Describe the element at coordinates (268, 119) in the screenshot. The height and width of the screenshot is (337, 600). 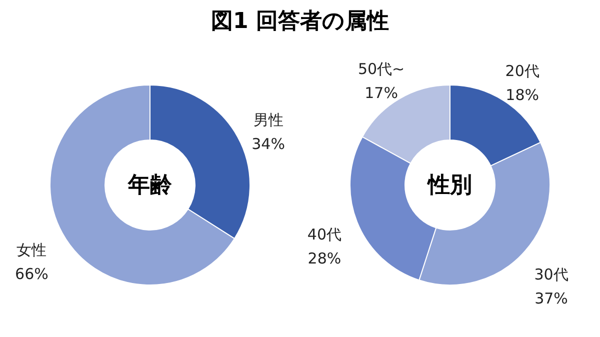
I see `slice-label: 男性` at that location.